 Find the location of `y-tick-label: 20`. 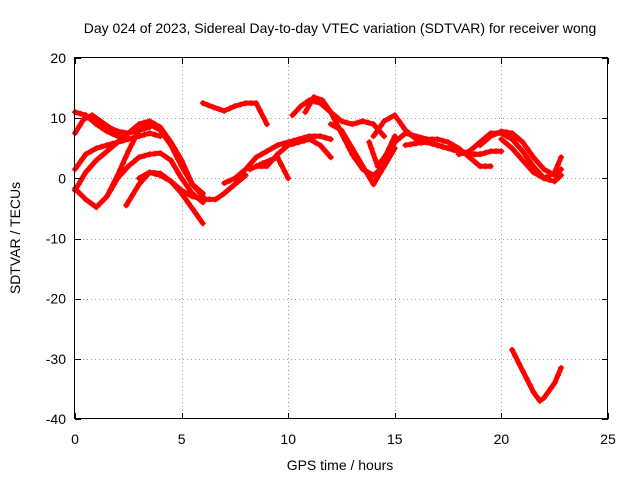

y-tick-label: 20 is located at coordinates (58, 58).